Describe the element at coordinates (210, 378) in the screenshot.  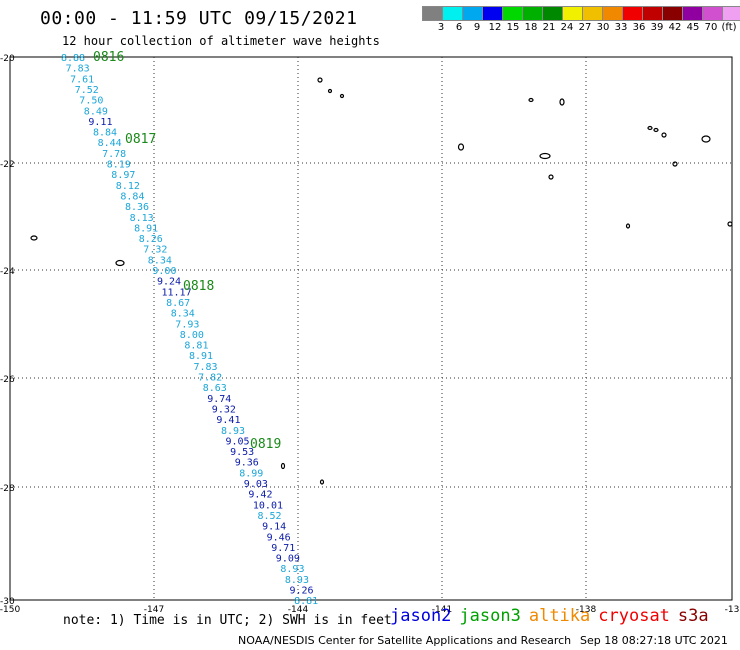
I see `wave-height-value: 7.82` at that location.